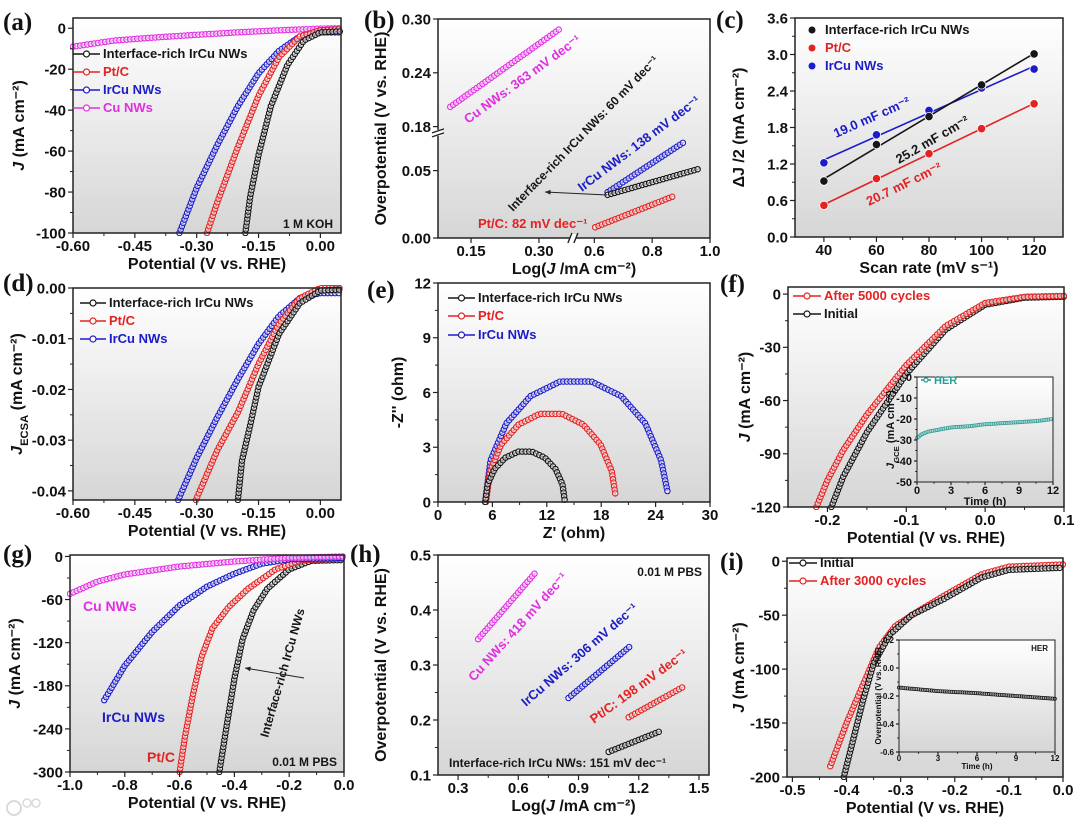 The height and width of the screenshot is (822, 1080). I want to click on y-axis-label-part: (mA cm⁻²), so click(739, 663).